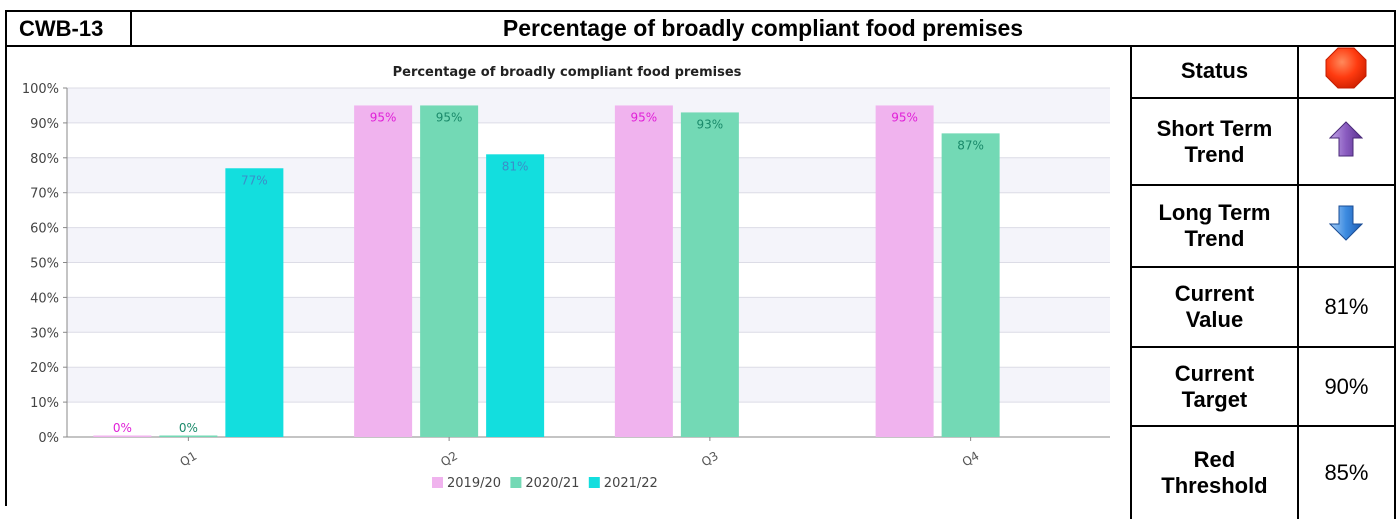  What do you see at coordinates (1214, 72) in the screenshot?
I see `status-label: Status` at bounding box center [1214, 72].